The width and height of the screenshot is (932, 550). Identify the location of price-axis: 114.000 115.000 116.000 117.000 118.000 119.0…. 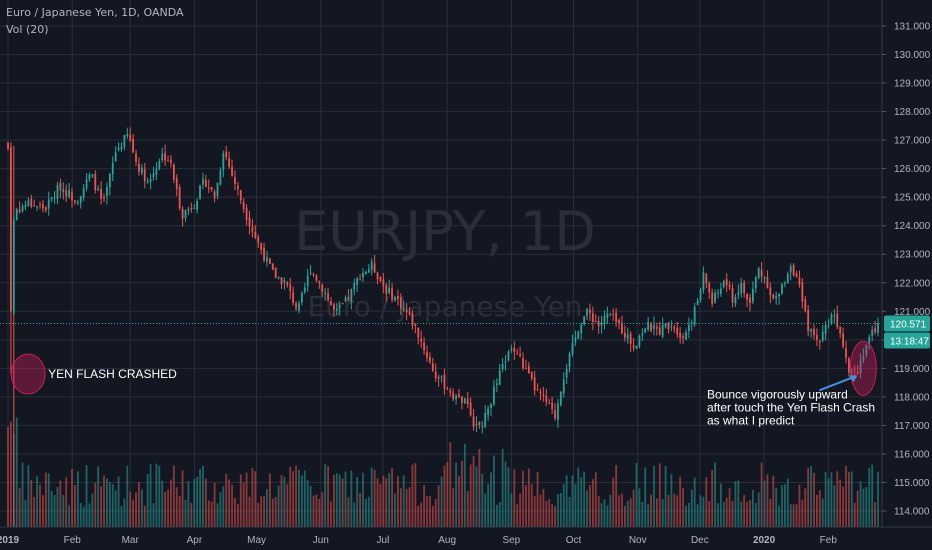
(906, 275).